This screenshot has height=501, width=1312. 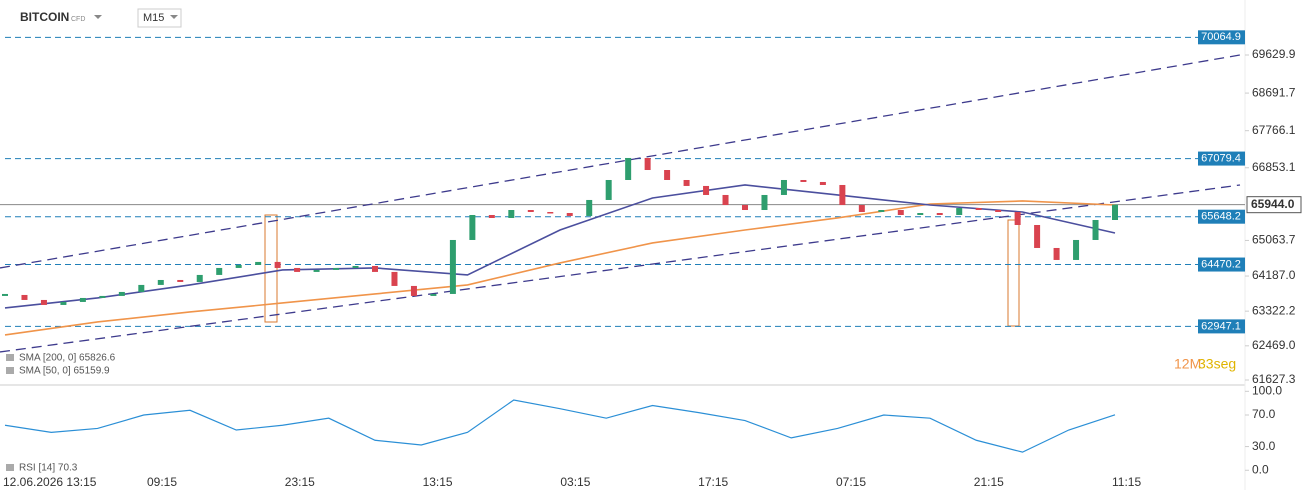 I want to click on level-label: 67079.4, so click(x=1221, y=158).